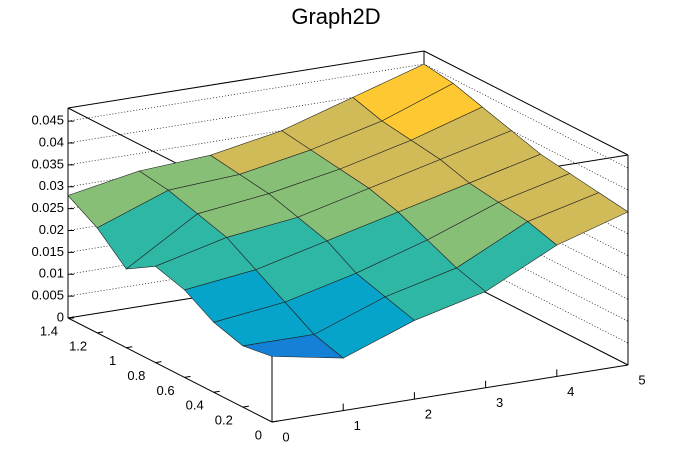 This screenshot has width=696, height=472. I want to click on y-tick-label: 0, so click(258, 434).